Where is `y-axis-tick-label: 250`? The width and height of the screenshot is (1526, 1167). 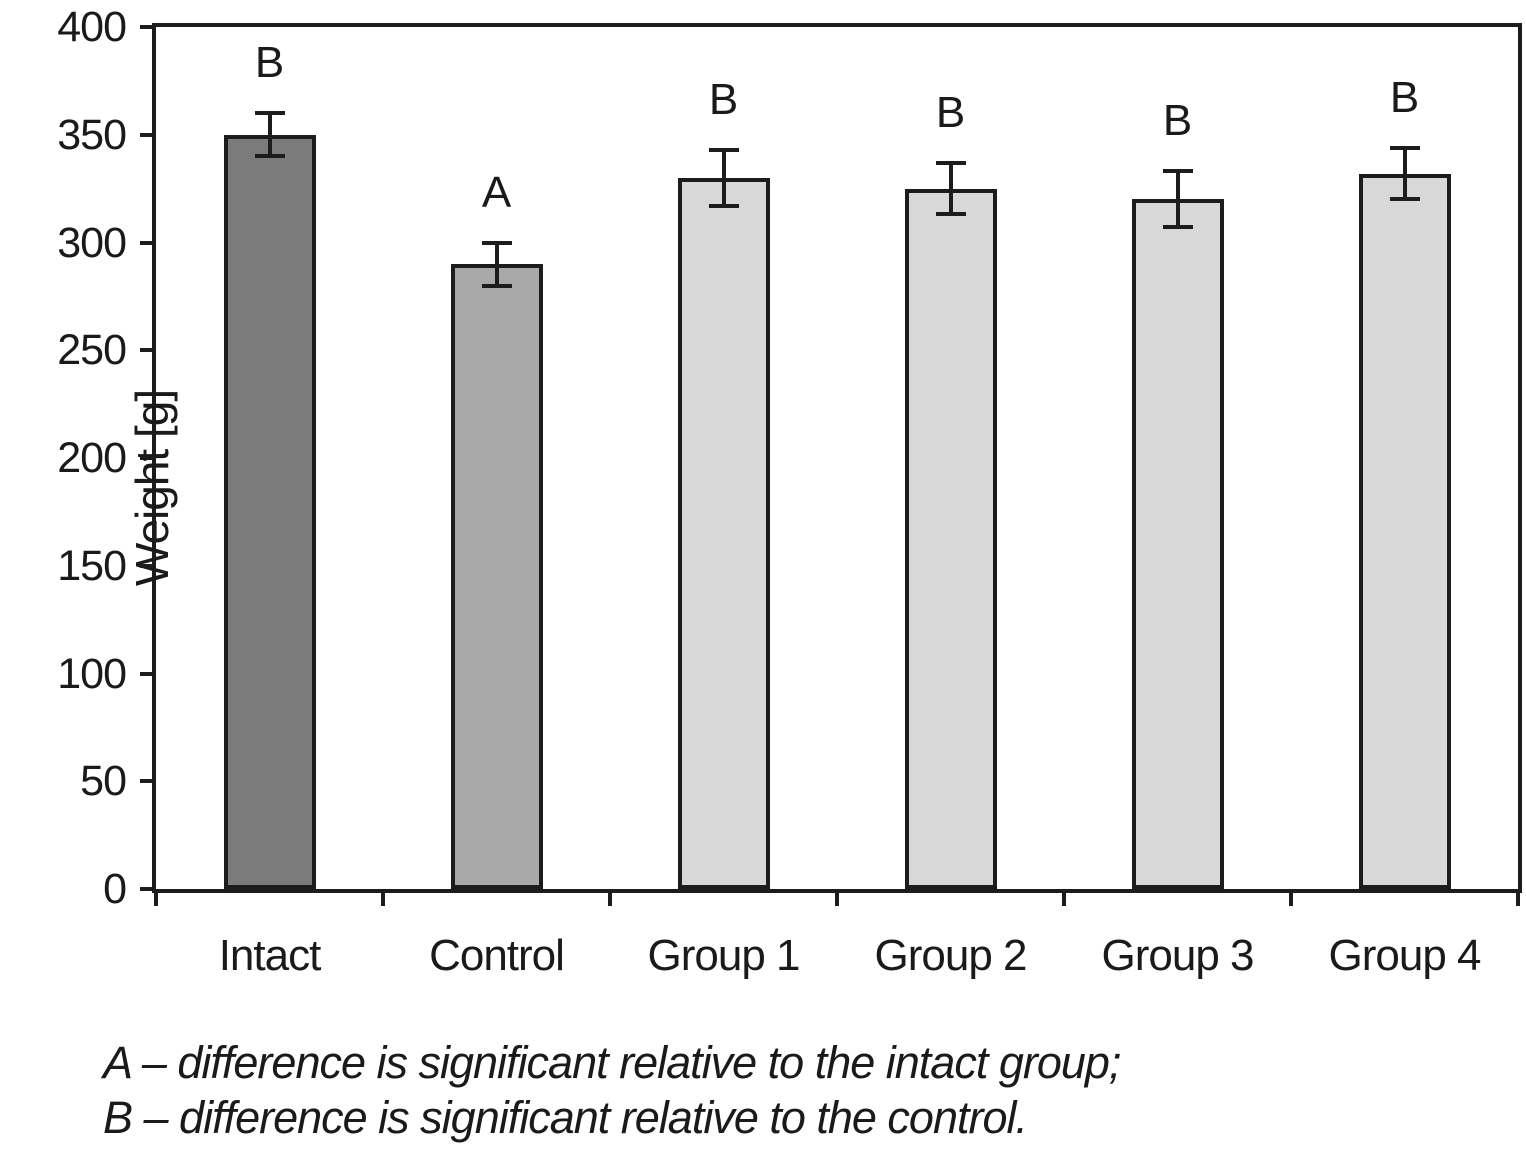 y-axis-tick-label: 250 is located at coordinates (92, 350).